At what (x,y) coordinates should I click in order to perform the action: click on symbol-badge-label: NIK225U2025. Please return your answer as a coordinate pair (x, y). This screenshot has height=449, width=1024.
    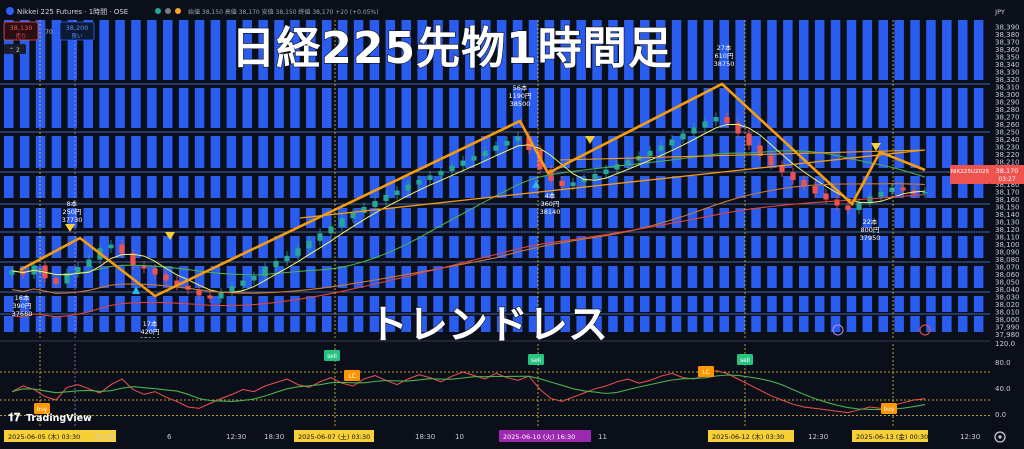
    Looking at the image, I should click on (970, 172).